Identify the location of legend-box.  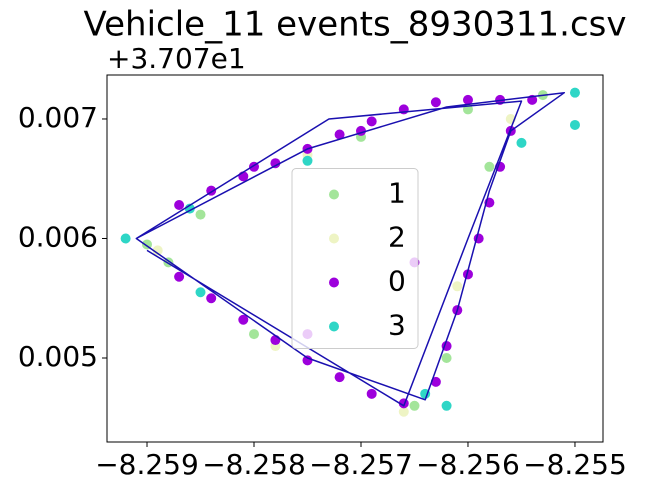
(355, 258).